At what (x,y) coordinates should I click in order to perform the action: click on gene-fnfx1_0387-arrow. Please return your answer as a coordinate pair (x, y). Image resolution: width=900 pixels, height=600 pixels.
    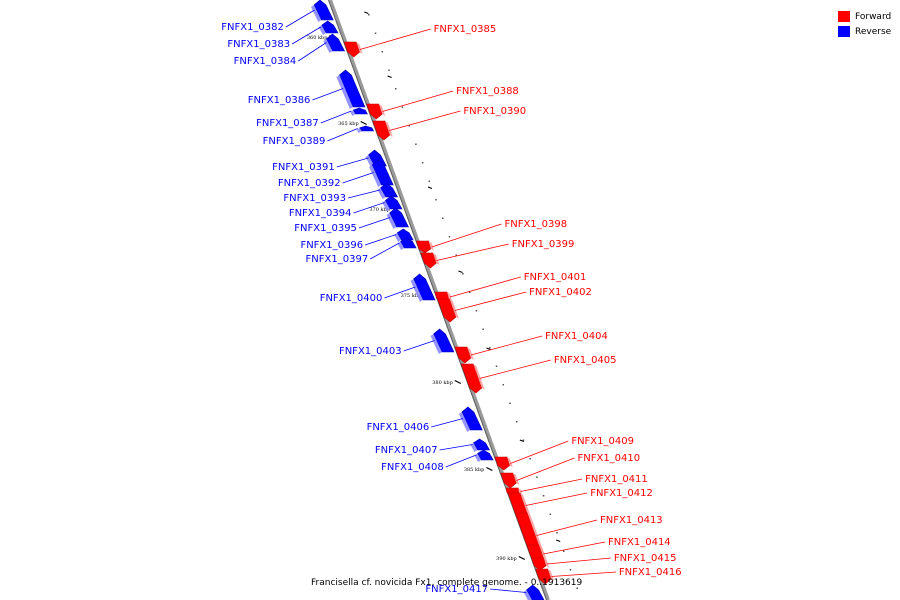
    Looking at the image, I should click on (359, 111).